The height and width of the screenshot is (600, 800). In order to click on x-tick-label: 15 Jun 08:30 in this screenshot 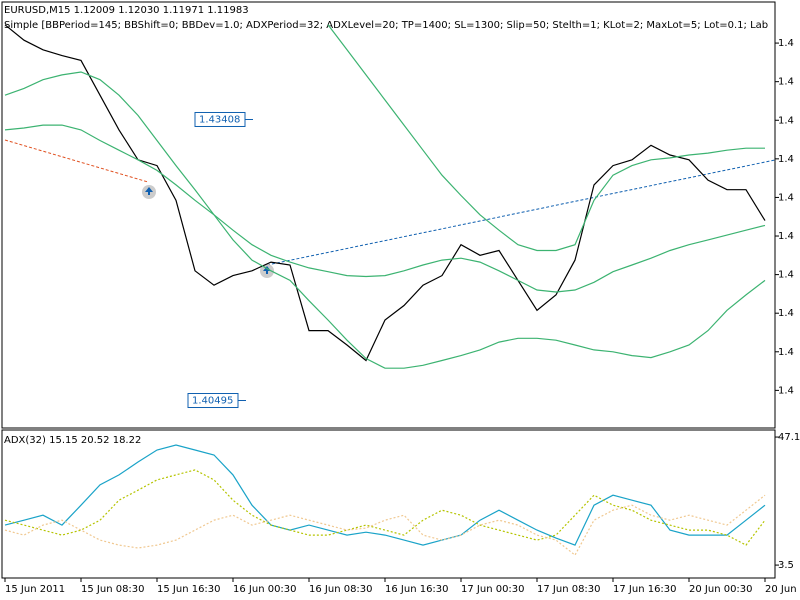, I will do `click(113, 589)`.